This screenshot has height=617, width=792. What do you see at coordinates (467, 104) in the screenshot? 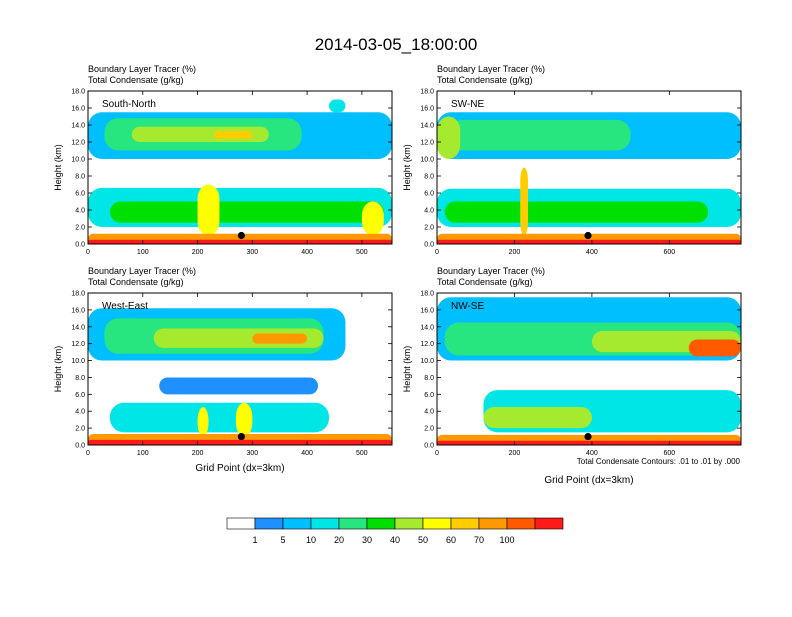
I see `panel-label: SW-NE` at bounding box center [467, 104].